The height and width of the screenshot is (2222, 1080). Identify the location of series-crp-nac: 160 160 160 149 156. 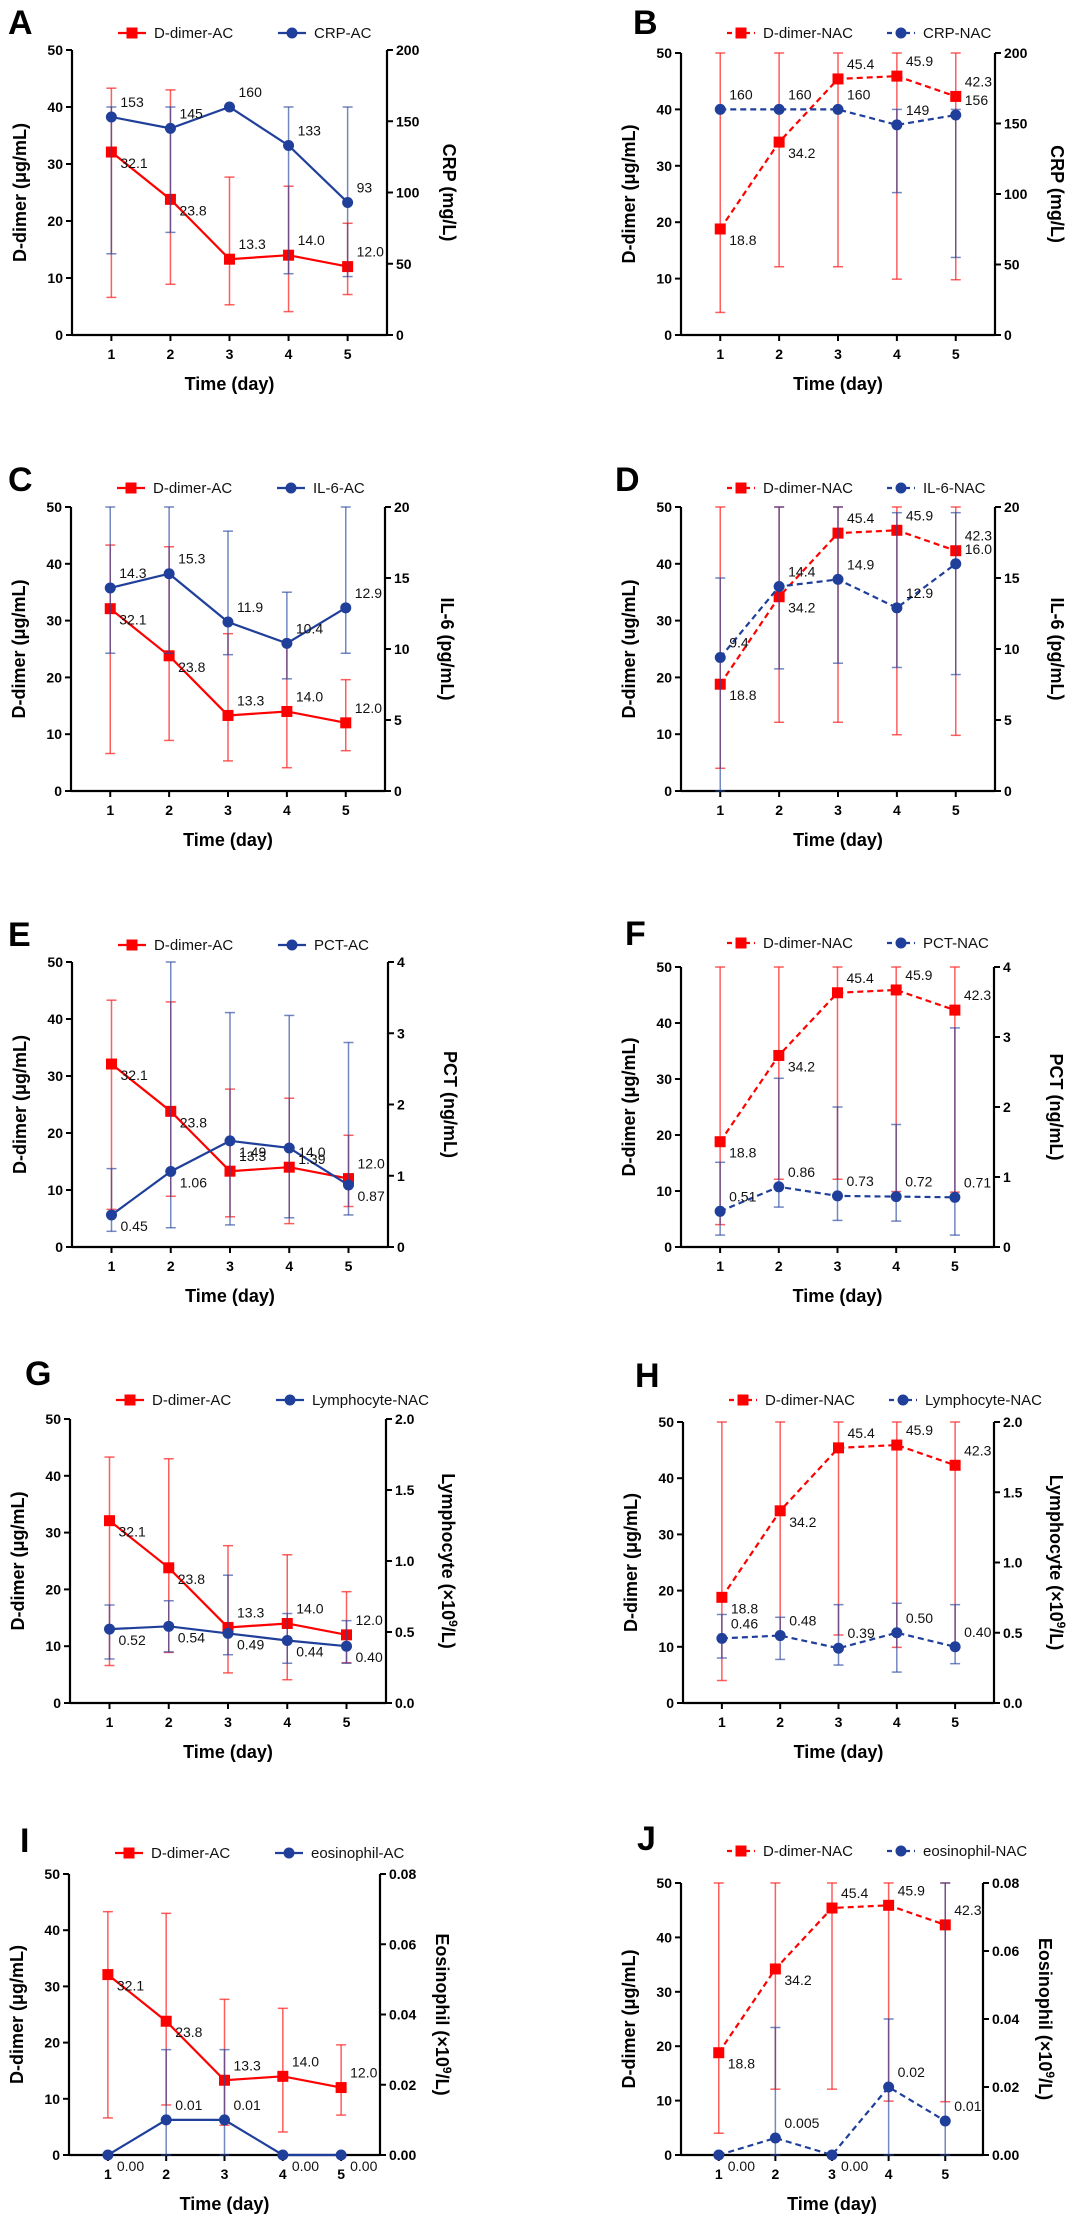
(851, 172).